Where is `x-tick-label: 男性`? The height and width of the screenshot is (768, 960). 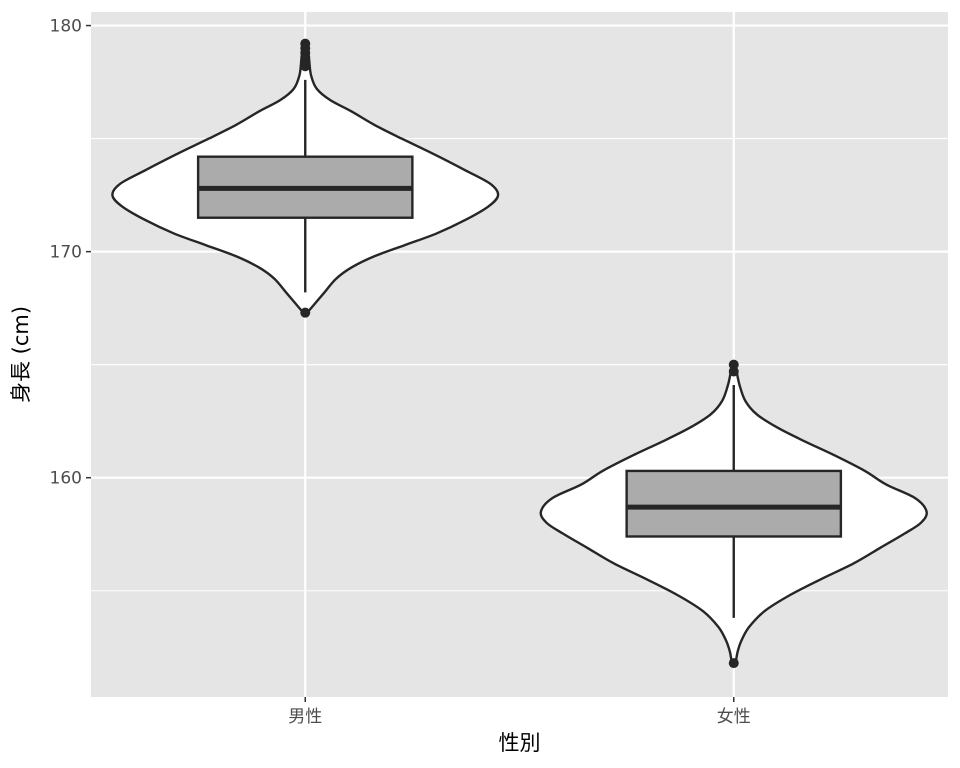
x-tick-label: 男性 is located at coordinates (305, 717).